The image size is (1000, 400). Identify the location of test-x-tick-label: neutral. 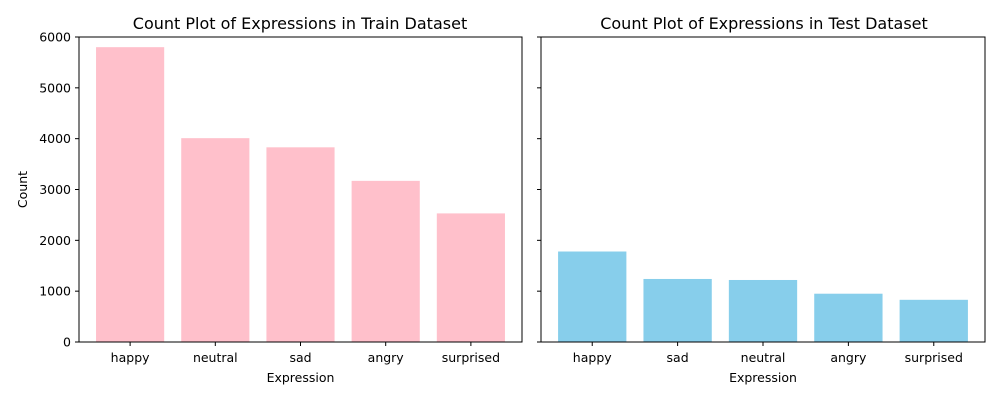
(763, 357).